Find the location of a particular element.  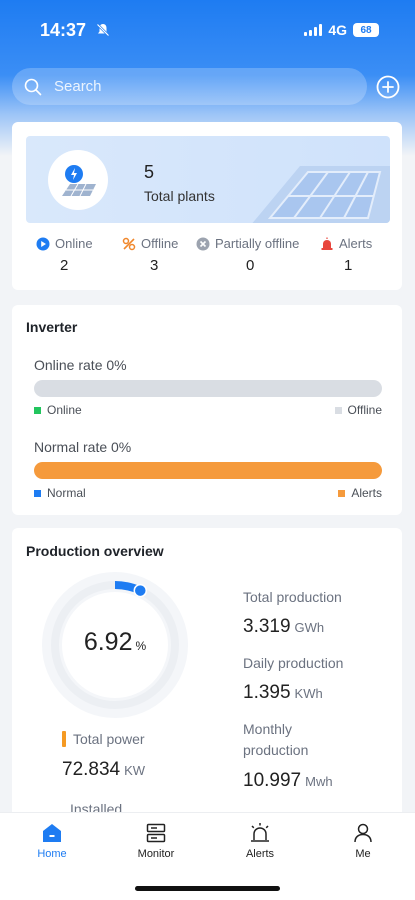

stat-online: Online 2 is located at coordinates (64, 255).